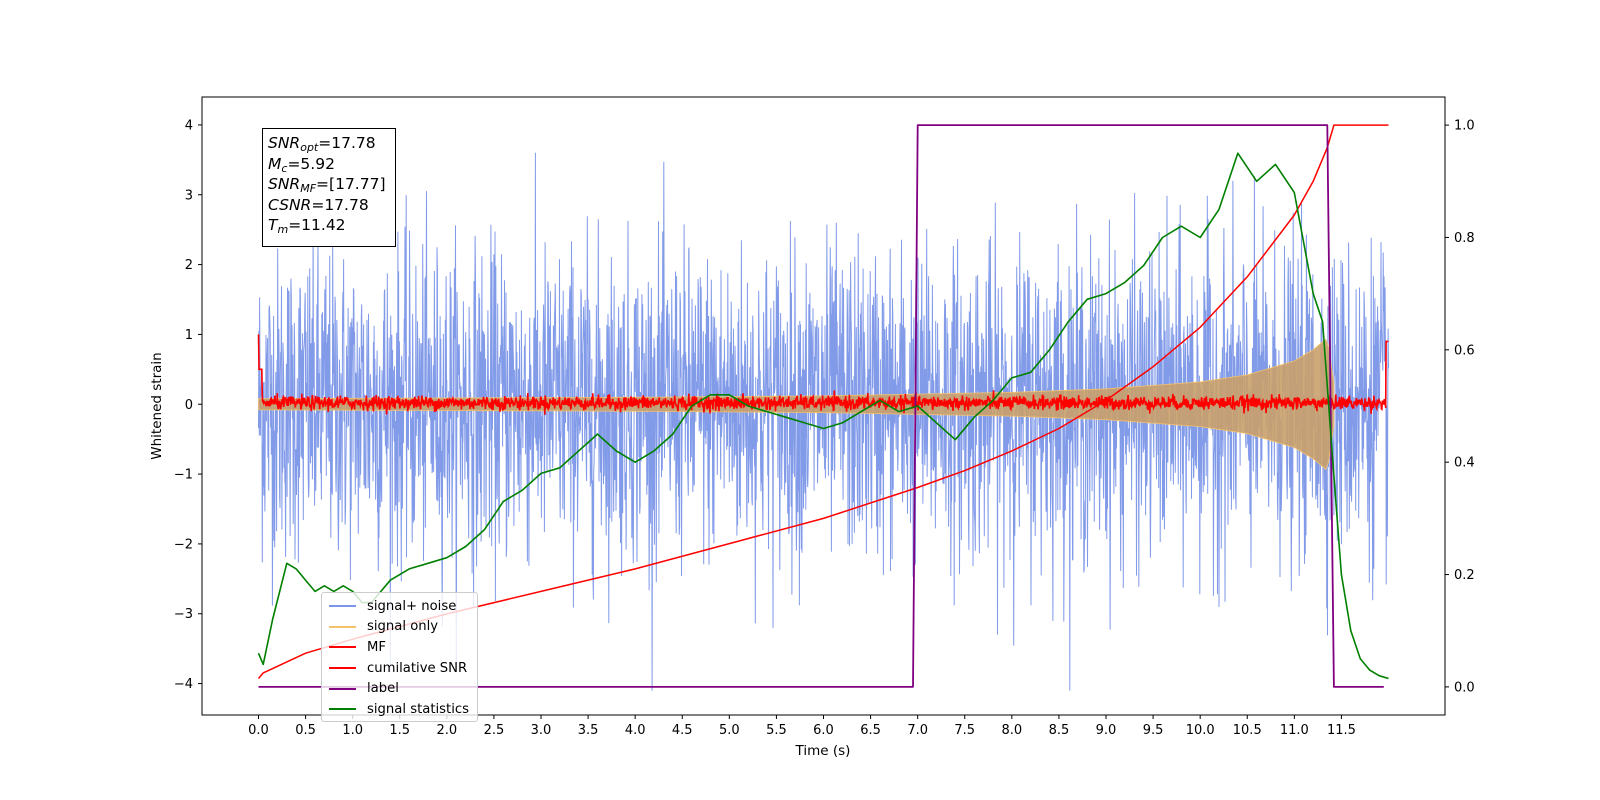 This screenshot has width=1600, height=800. I want to click on legend-item: signal statistics, so click(403, 709).